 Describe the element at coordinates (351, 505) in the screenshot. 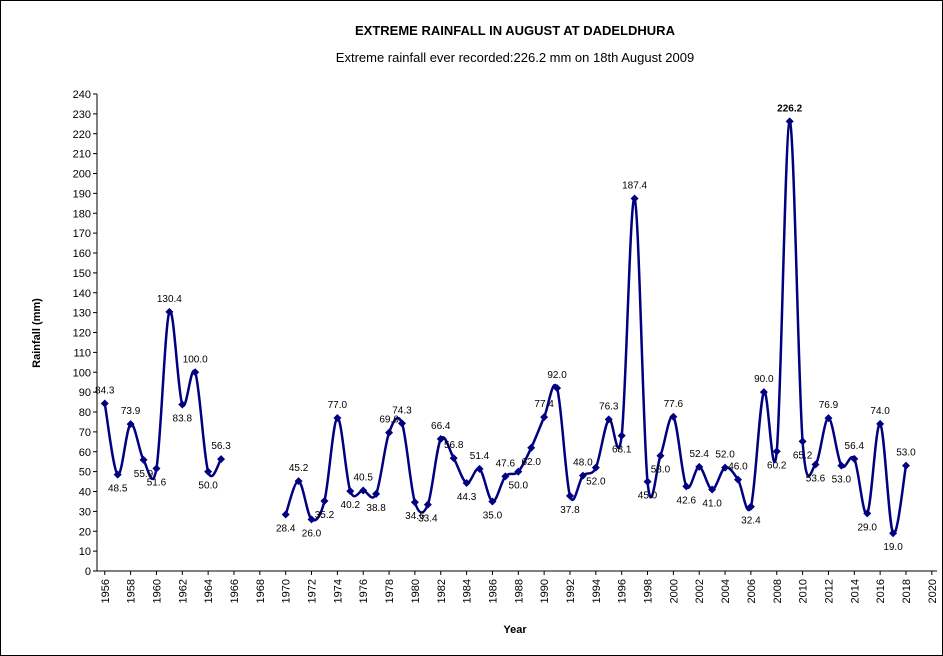

I see `data-label: 40.2` at that location.